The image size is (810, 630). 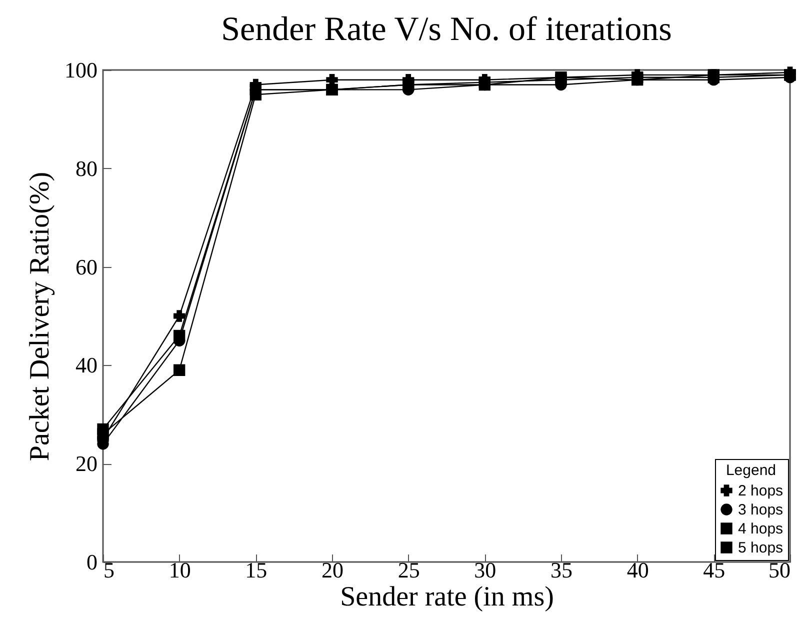 I want to click on y-tick-label: 60, so click(x=87, y=267).